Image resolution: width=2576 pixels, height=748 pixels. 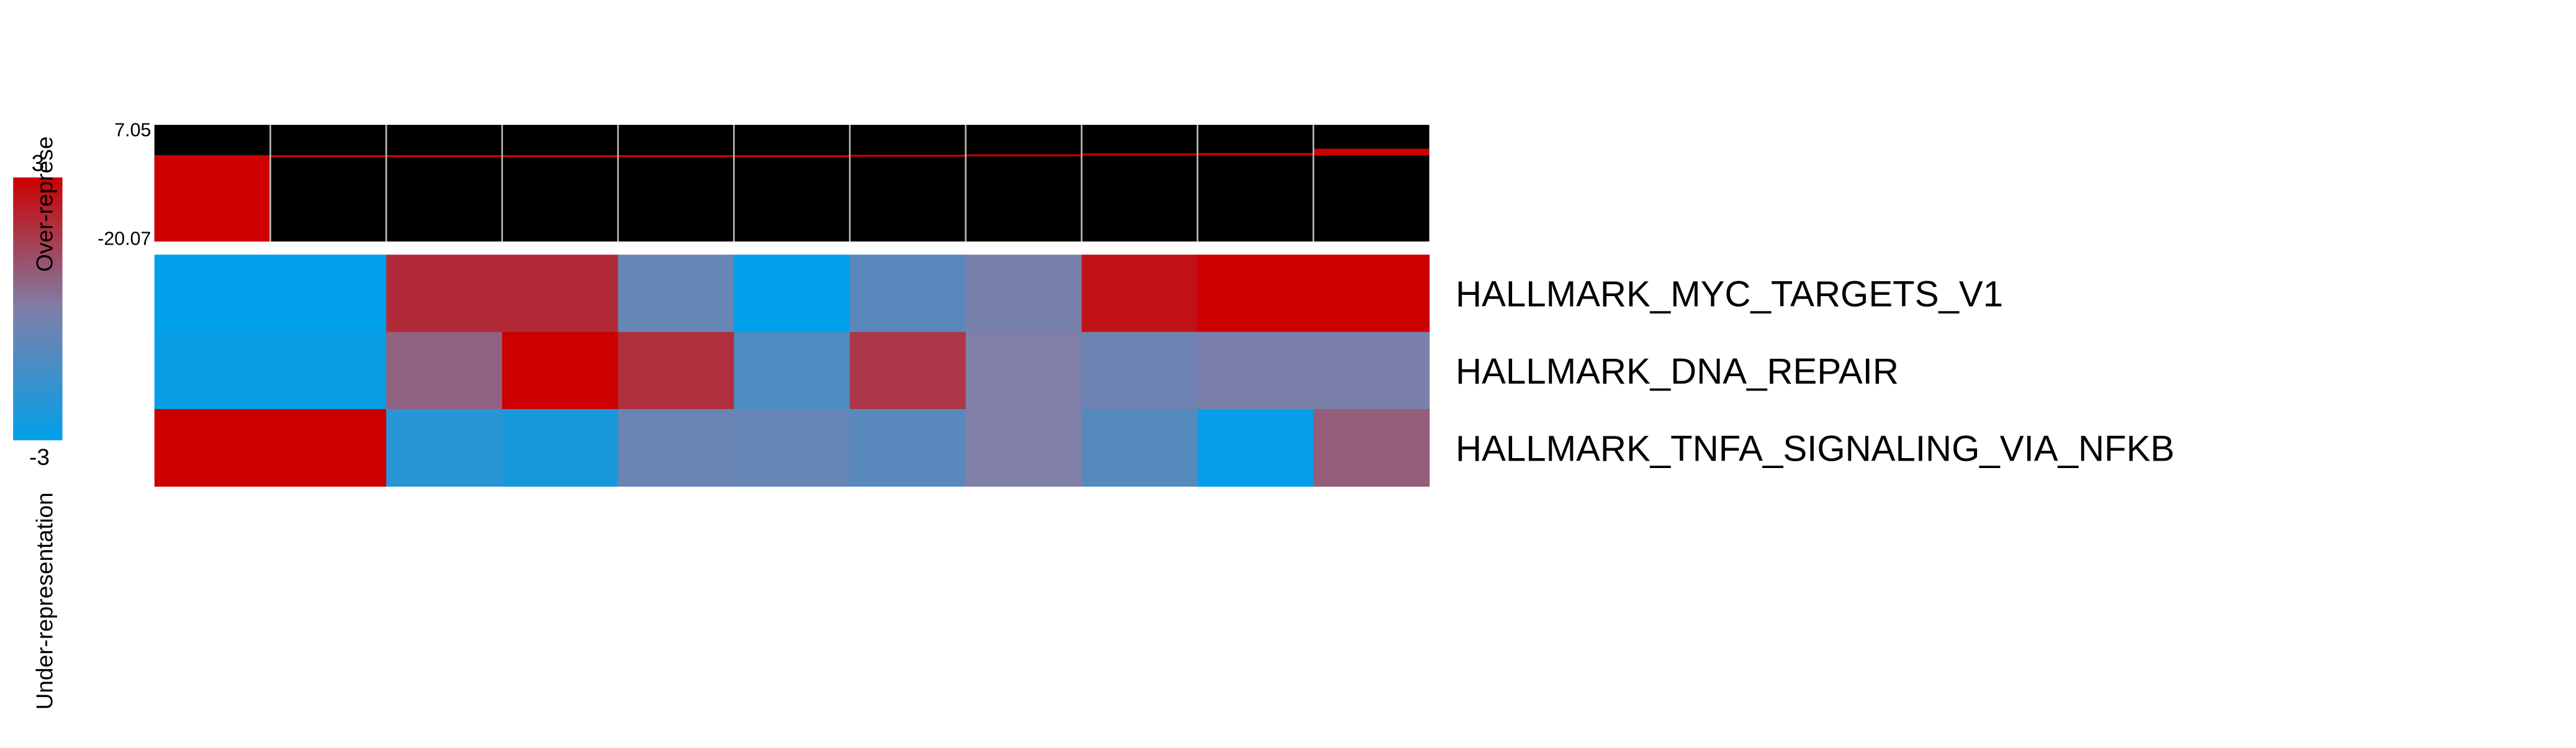 I want to click on top-bar-min-label: -20.07, so click(x=124, y=239).